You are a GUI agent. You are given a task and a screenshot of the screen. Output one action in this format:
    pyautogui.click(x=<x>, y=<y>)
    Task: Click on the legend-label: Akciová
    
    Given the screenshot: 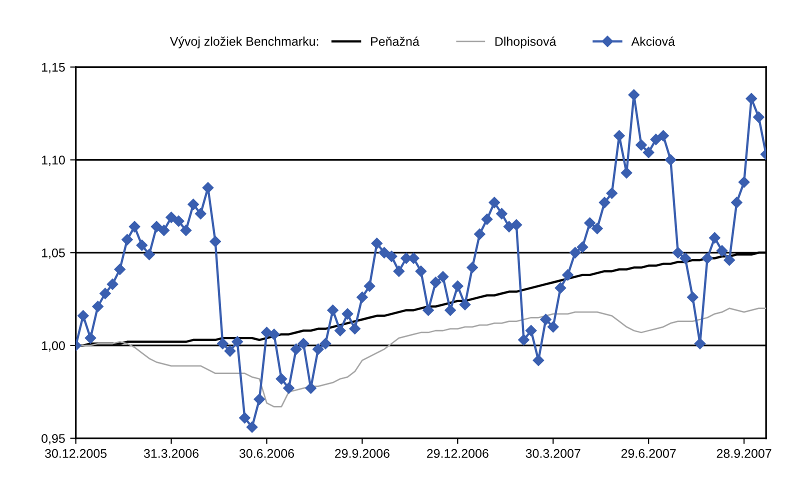 What is the action you would take?
    pyautogui.click(x=653, y=41)
    